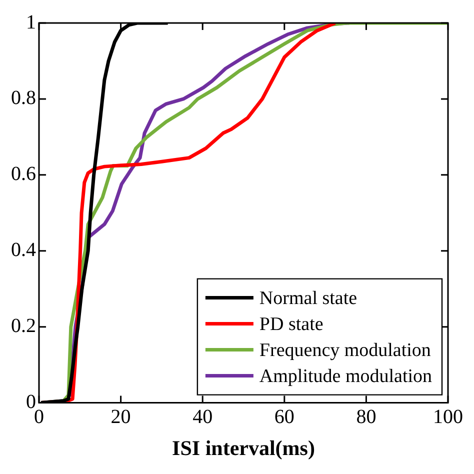 The image size is (474, 474). What do you see at coordinates (284, 417) in the screenshot?
I see `x-tick-label: 60` at bounding box center [284, 417].